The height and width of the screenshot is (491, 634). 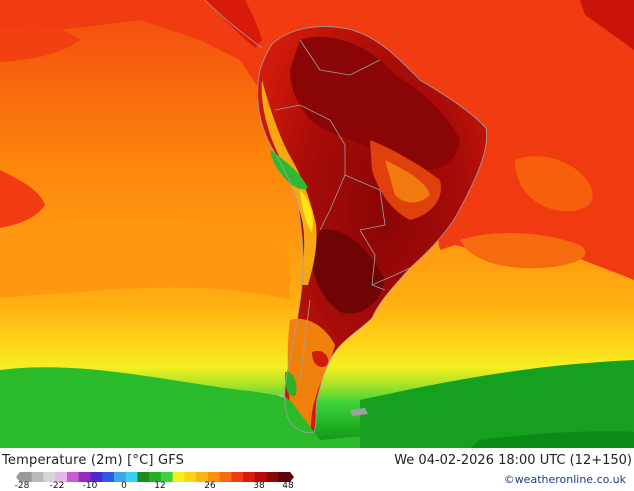 I want to click on colorbar-tick-label: -28, so click(x=22, y=486).